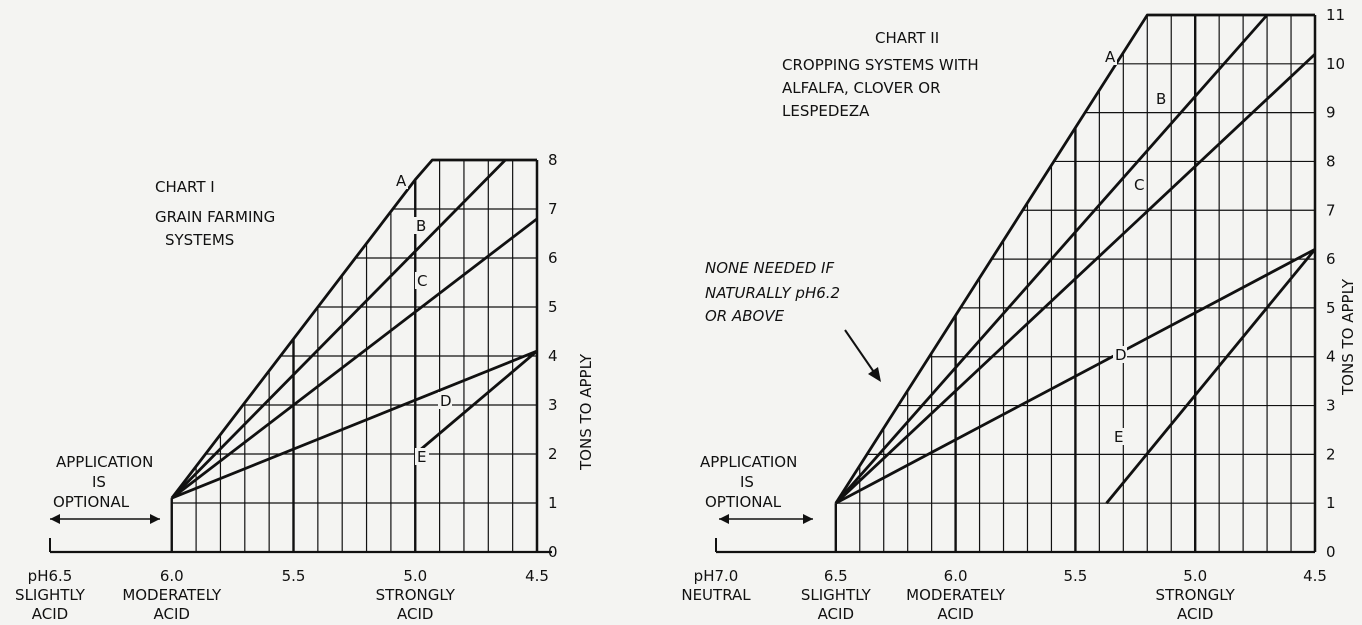 Image resolution: width=1362 pixels, height=625 pixels. Describe the element at coordinates (1331, 113) in the screenshot. I see `y-tick-label: 9` at that location.